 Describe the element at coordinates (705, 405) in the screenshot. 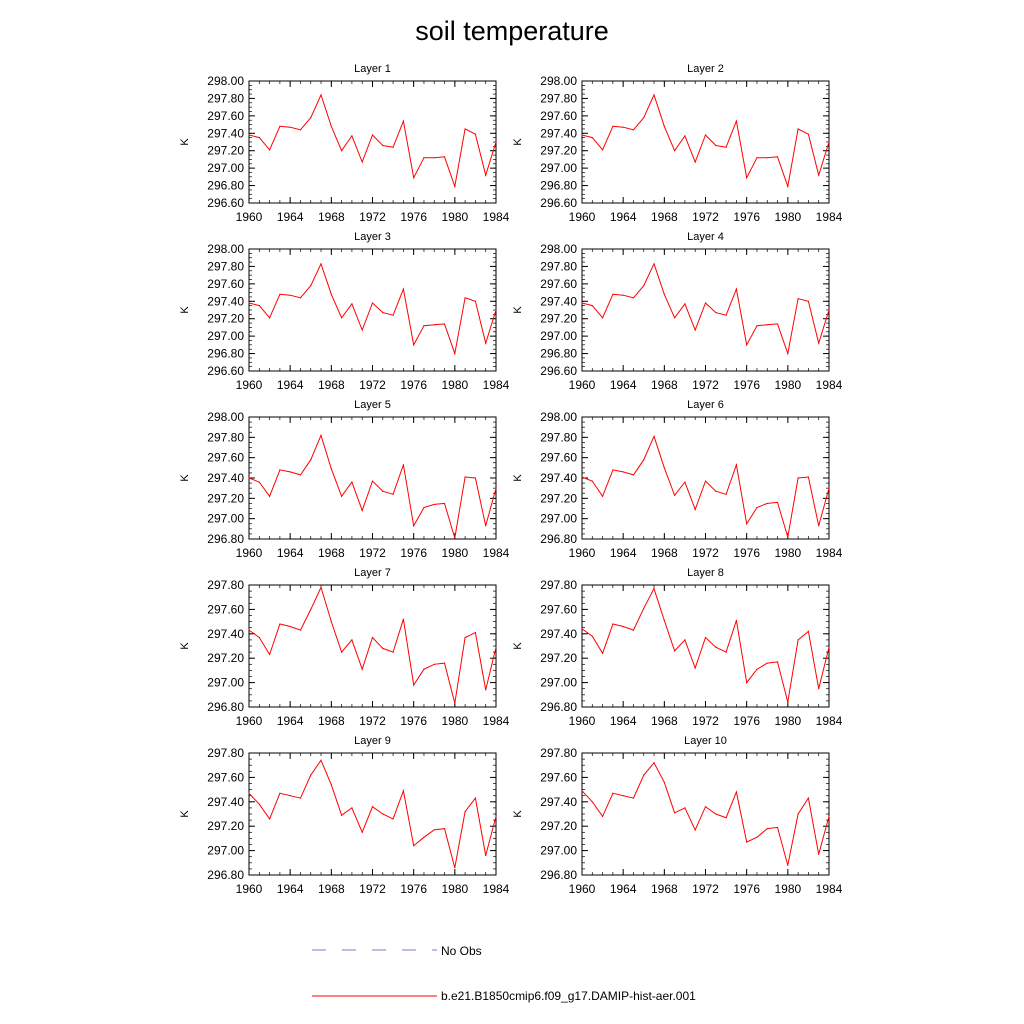

I see `panel-title: Layer 6` at that location.